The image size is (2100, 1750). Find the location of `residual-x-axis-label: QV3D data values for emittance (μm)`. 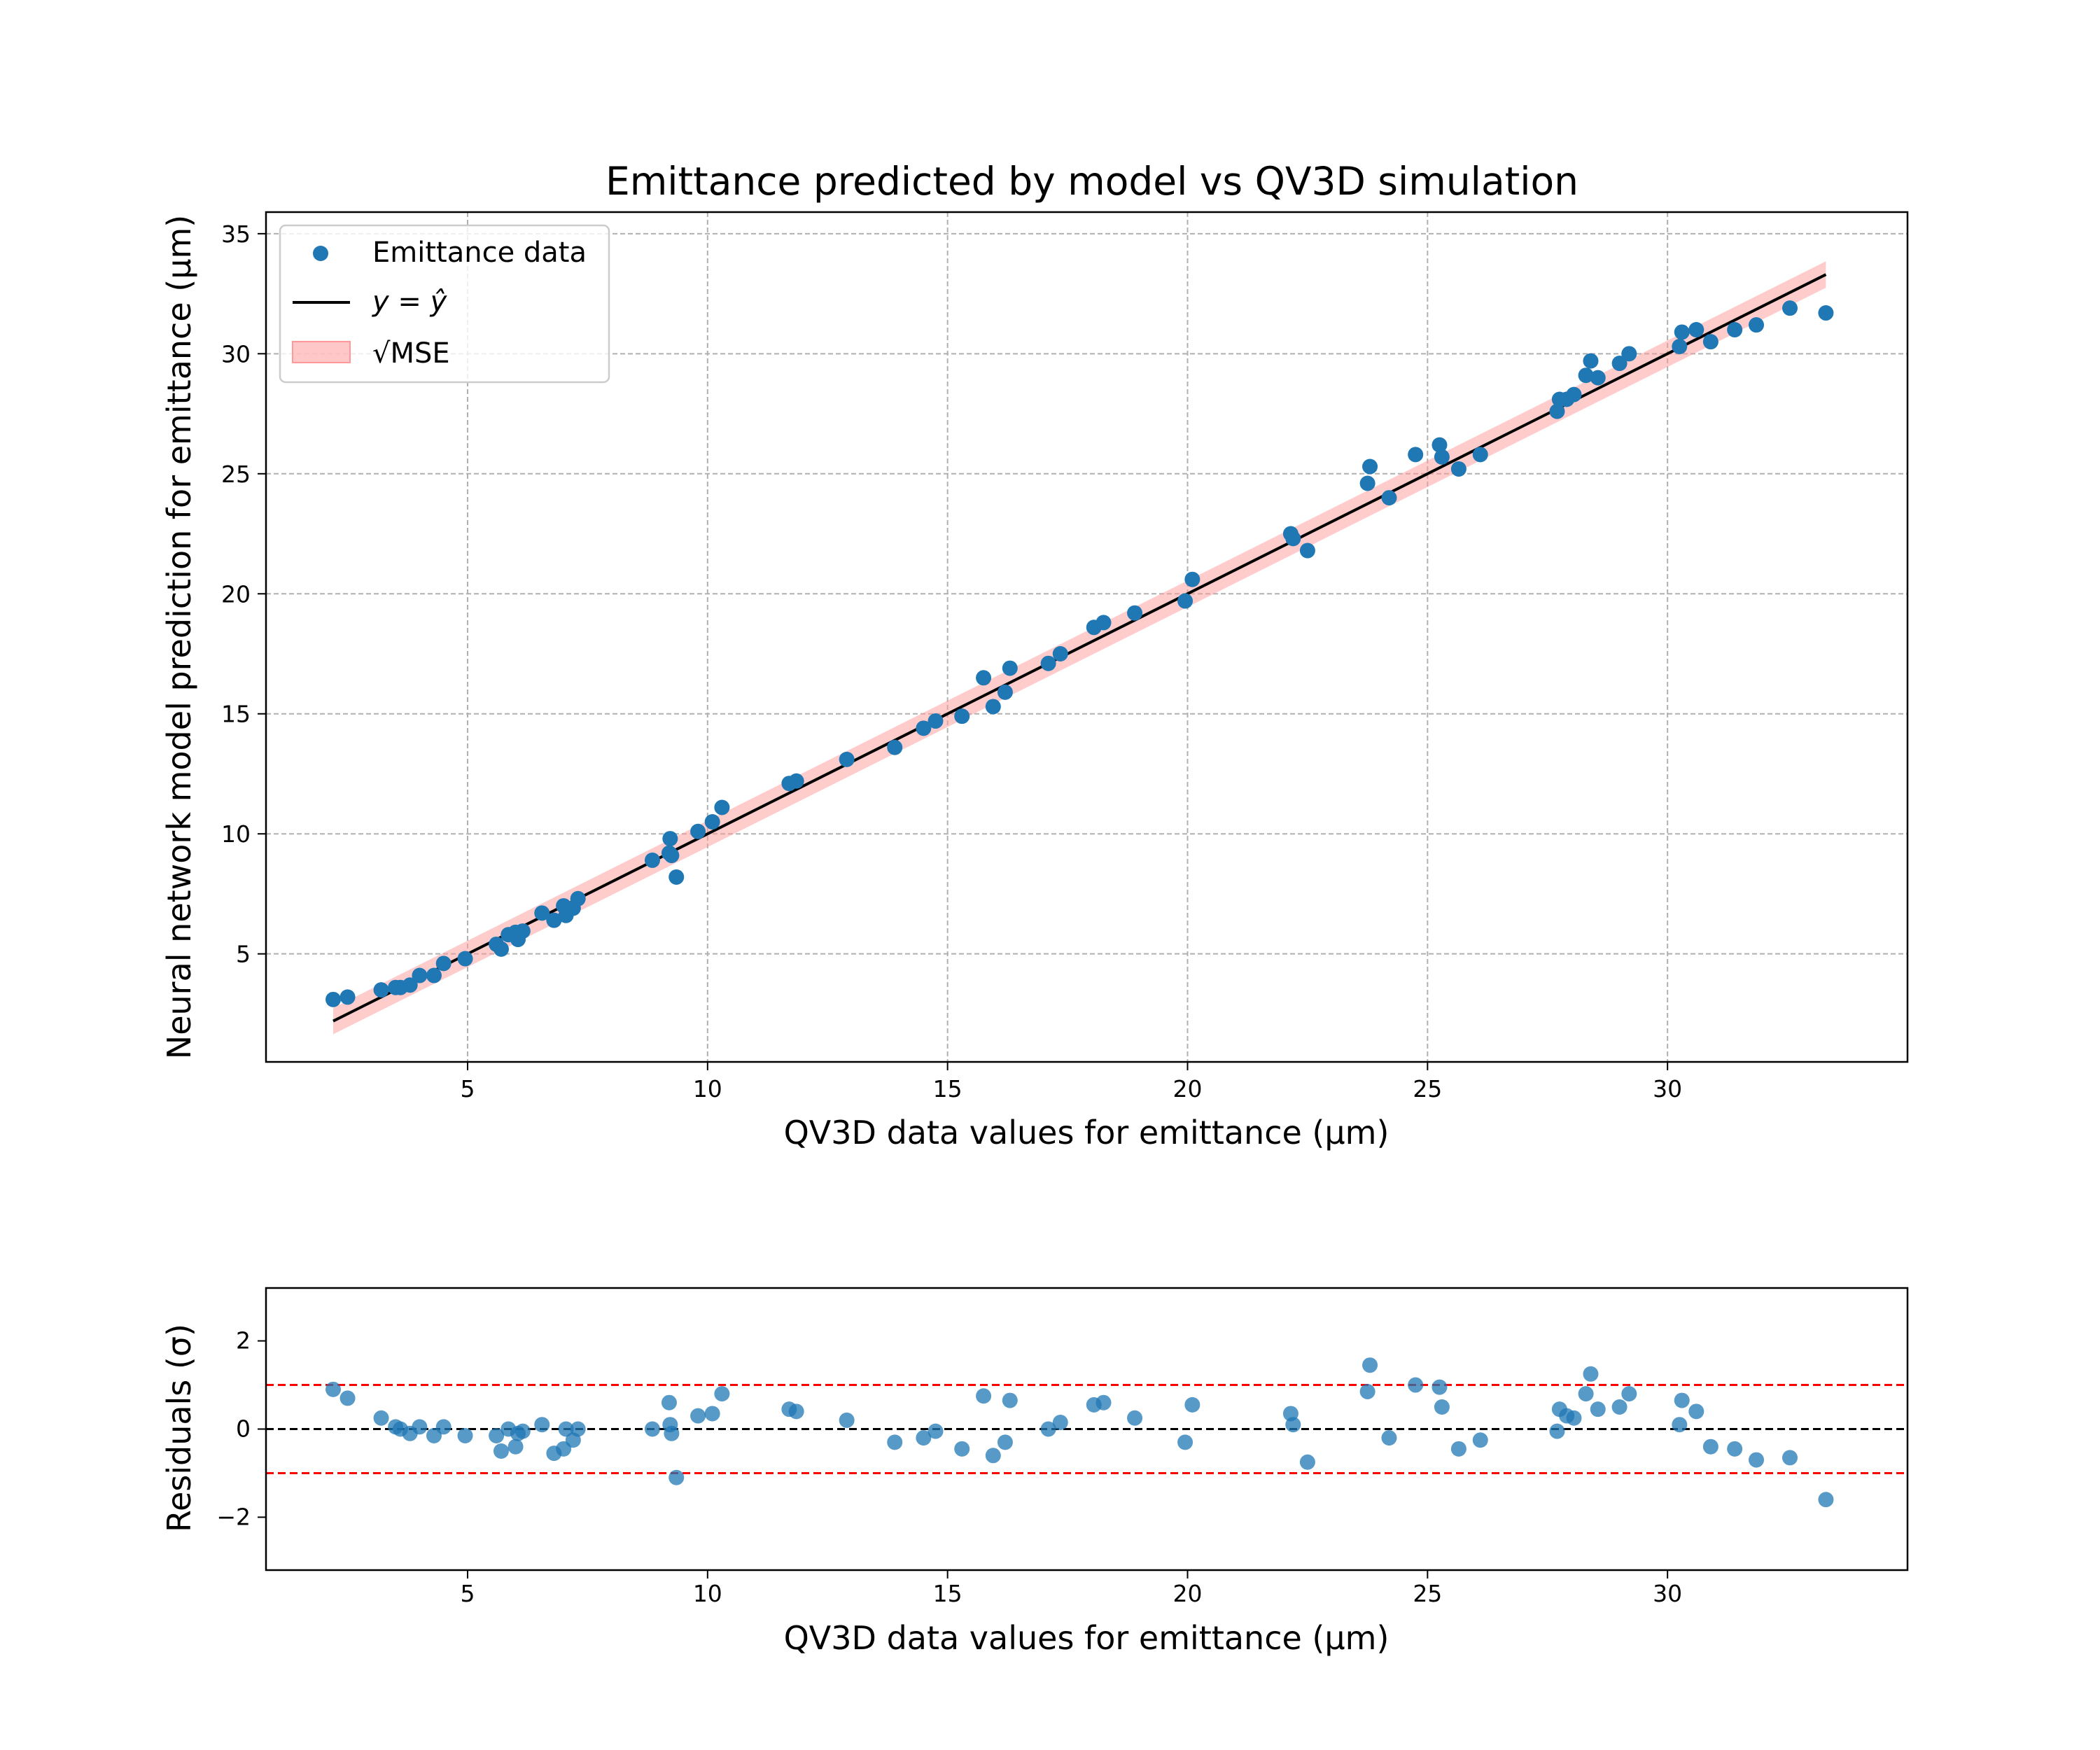

residual-x-axis-label: QV3D data values for emittance (μm) is located at coordinates (1087, 1638).